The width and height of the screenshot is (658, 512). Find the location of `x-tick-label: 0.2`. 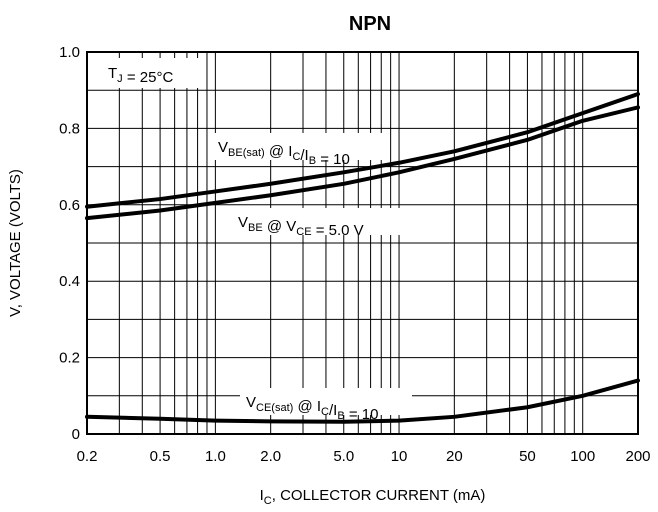

x-tick-label: 0.2 is located at coordinates (87, 456).